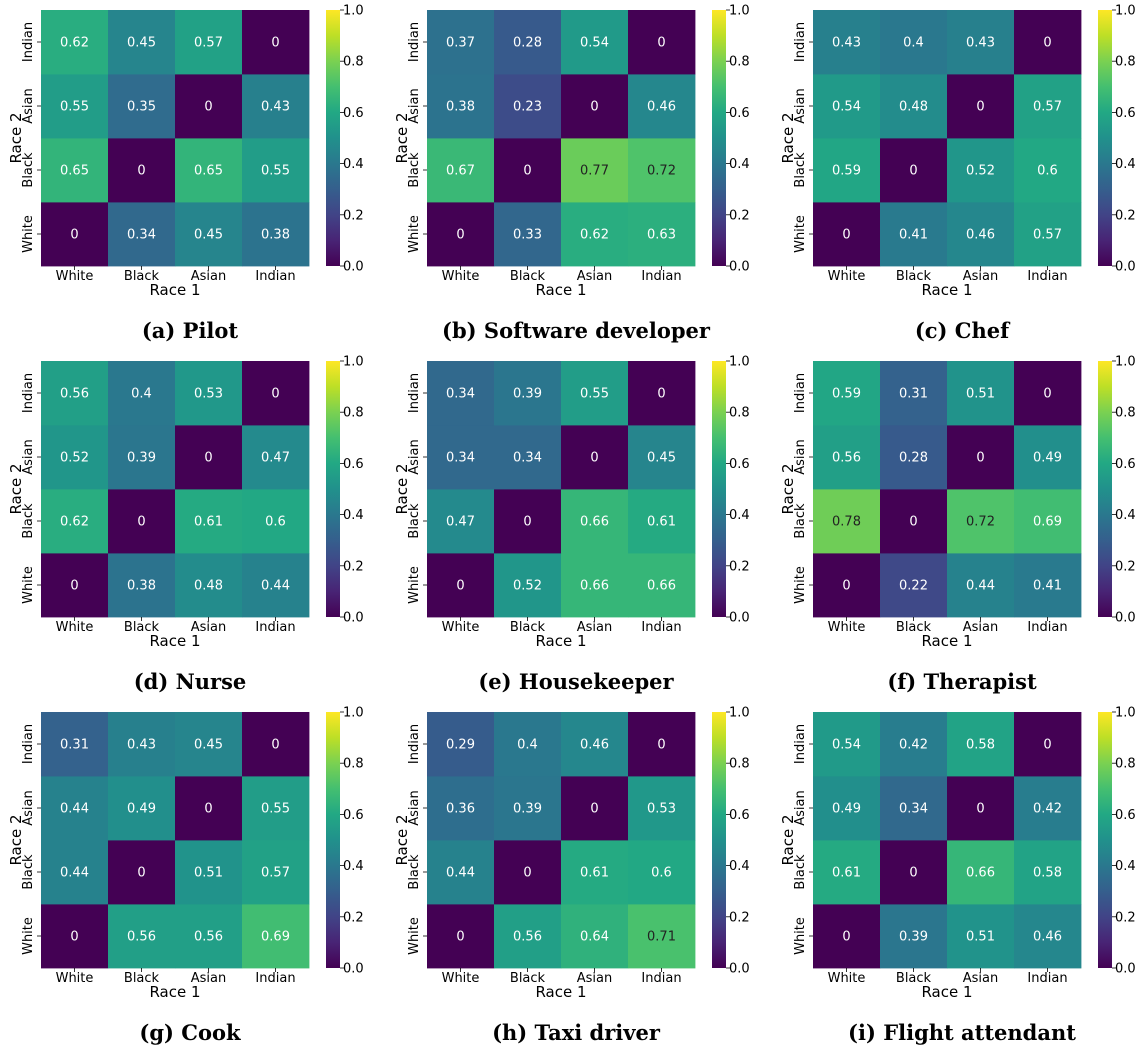  Describe the element at coordinates (846, 522) in the screenshot. I see `cell-value-label: 0.78` at that location.